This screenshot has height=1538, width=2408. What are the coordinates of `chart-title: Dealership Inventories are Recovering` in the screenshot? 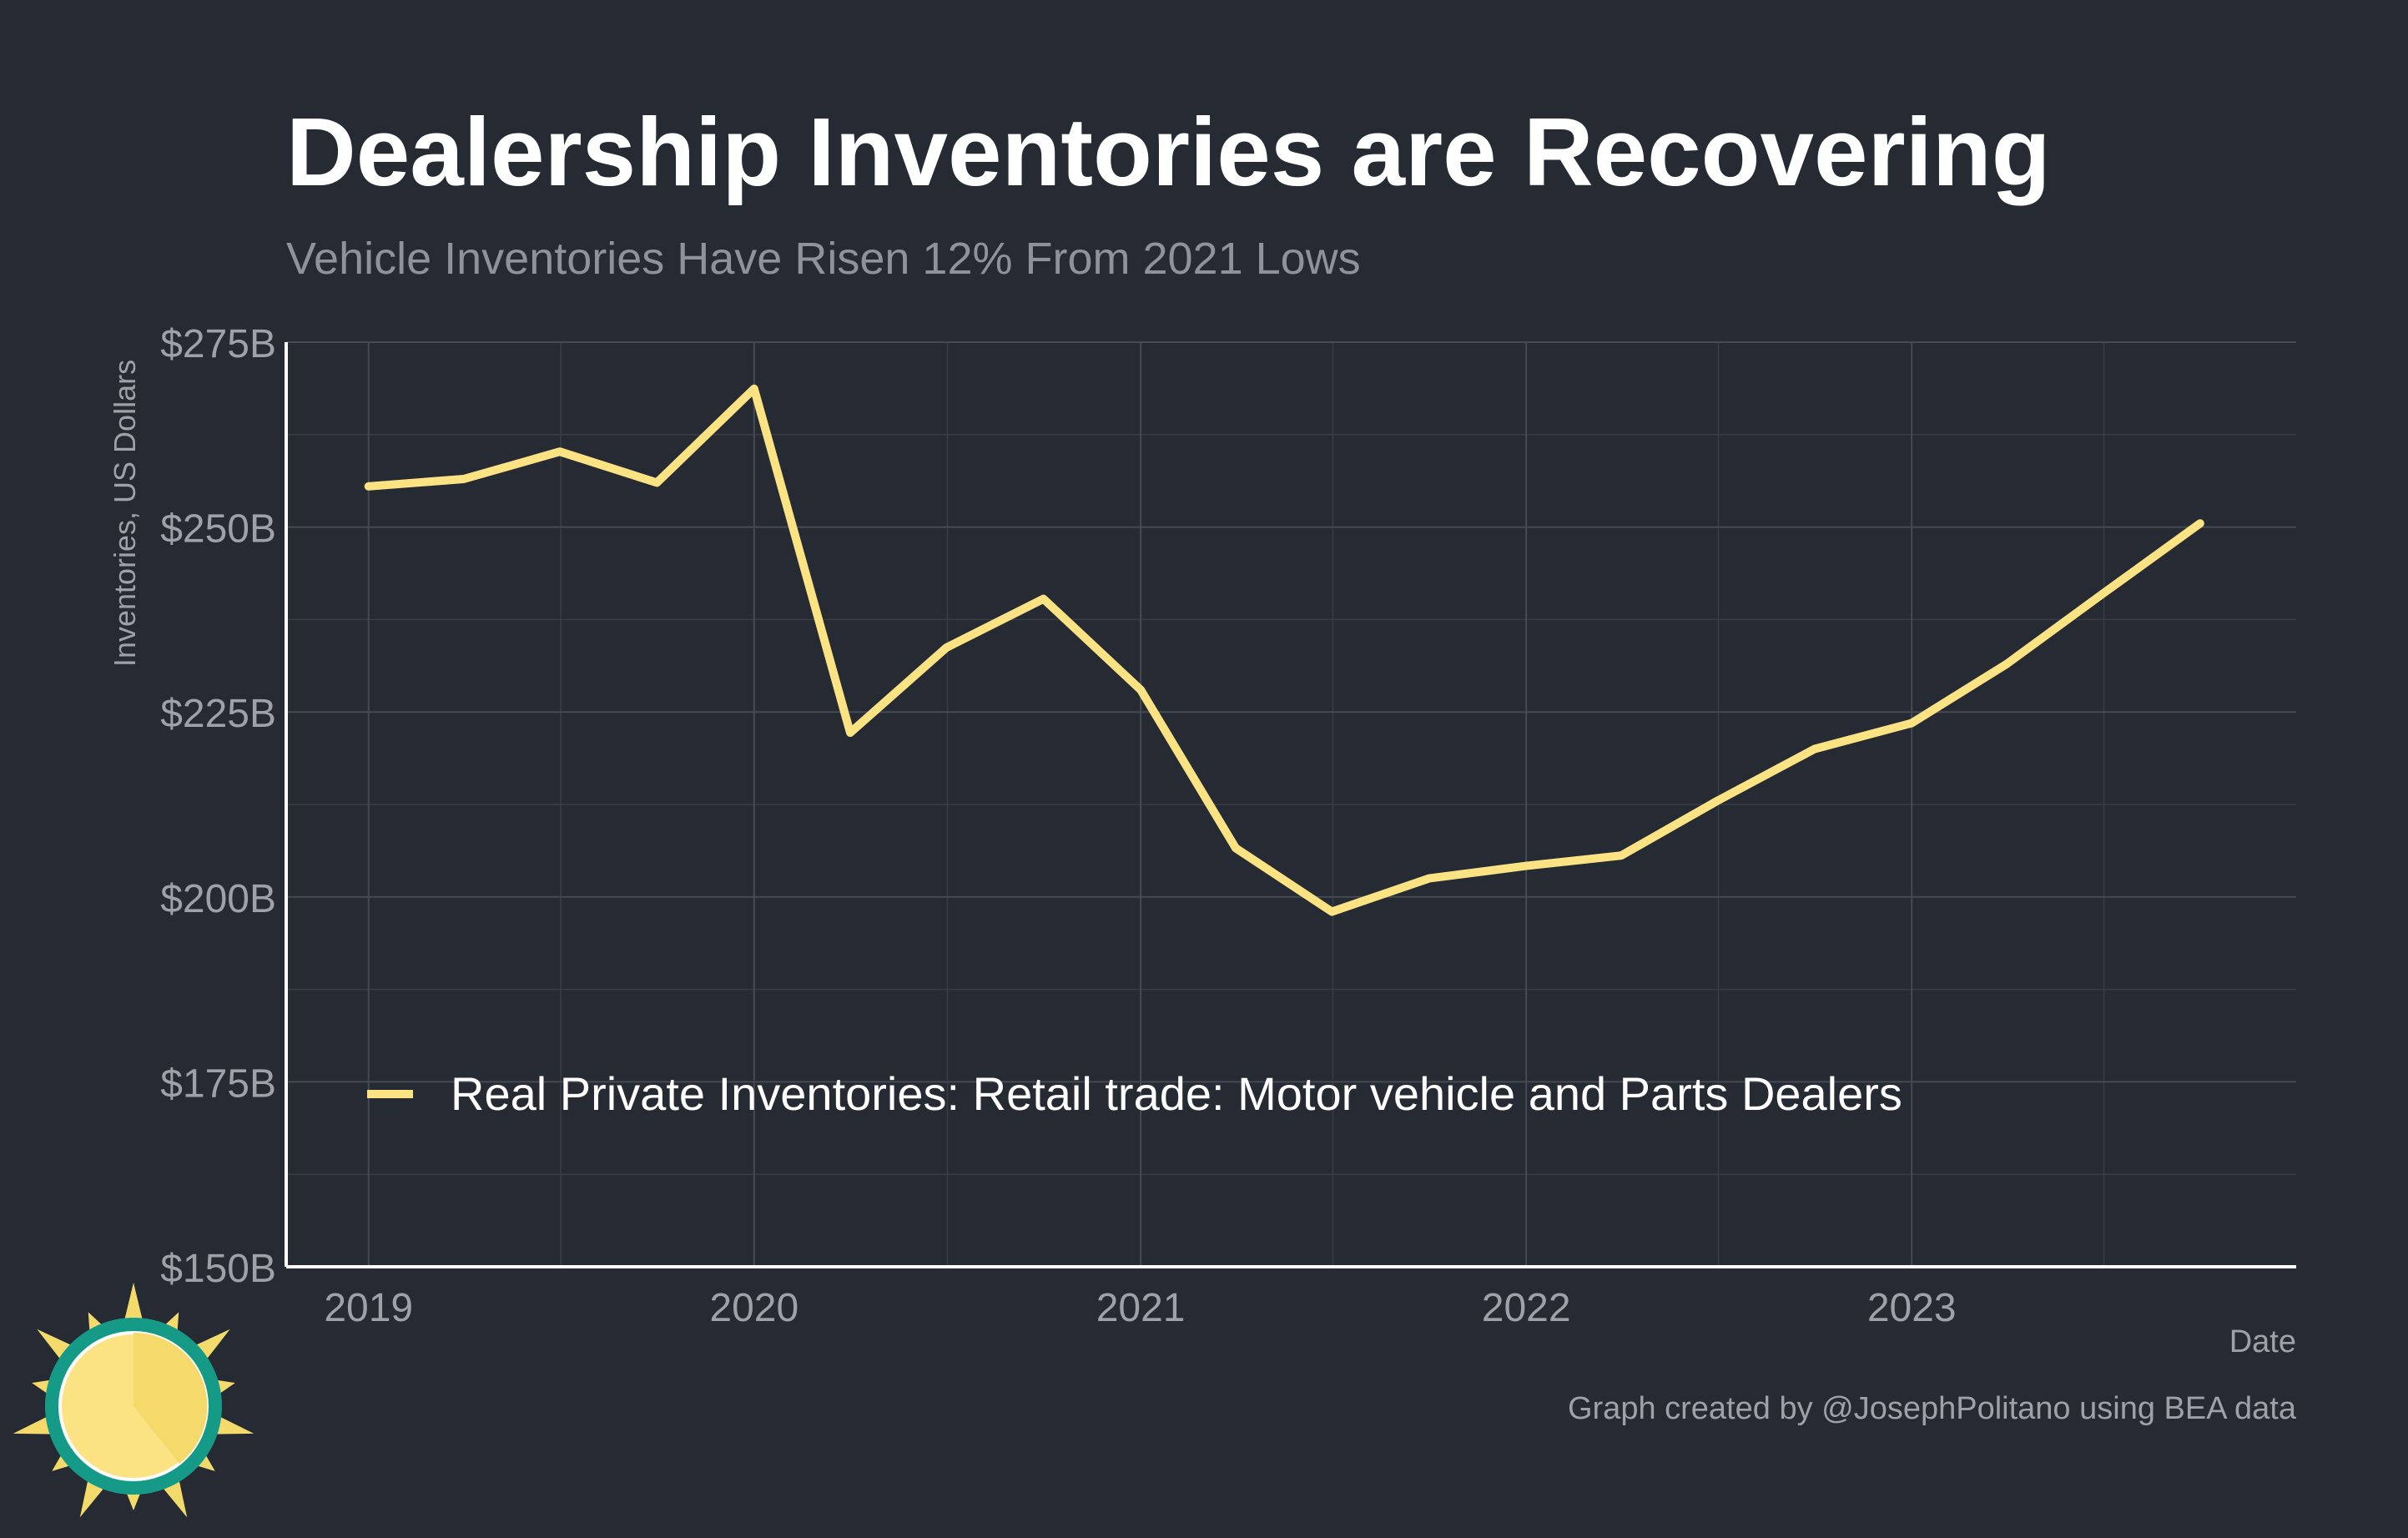 It's located at (1168, 152).